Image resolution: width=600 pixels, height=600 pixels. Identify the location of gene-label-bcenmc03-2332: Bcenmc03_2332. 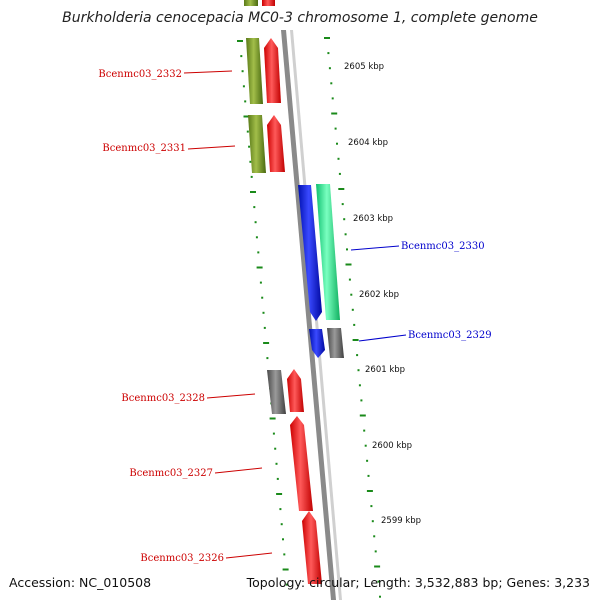
(140, 74).